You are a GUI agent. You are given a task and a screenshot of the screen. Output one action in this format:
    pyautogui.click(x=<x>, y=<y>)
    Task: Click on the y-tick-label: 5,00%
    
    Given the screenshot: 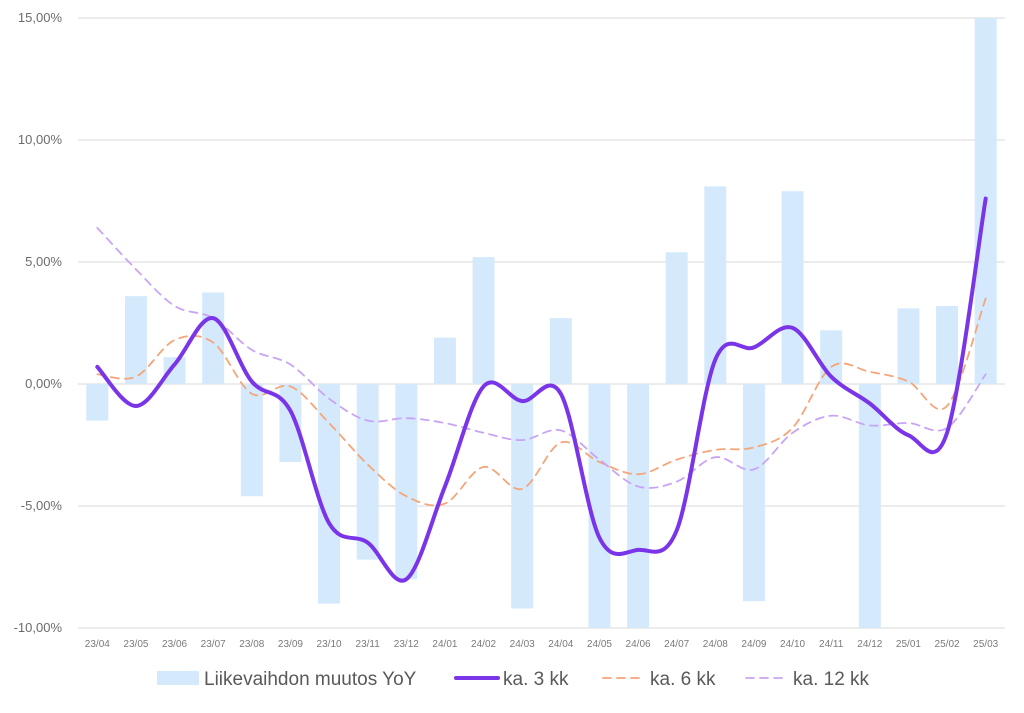 What is the action you would take?
    pyautogui.click(x=43, y=261)
    